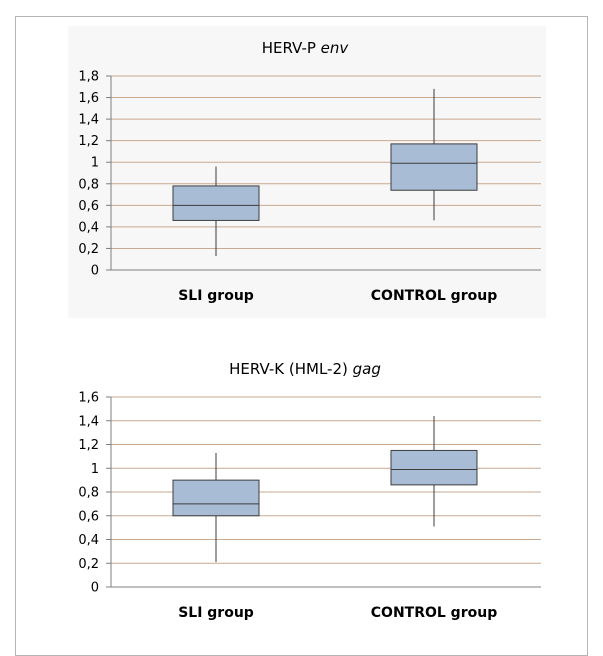  What do you see at coordinates (88, 141) in the screenshot?
I see `chart-1-y-tick-label: 1,2` at bounding box center [88, 141].